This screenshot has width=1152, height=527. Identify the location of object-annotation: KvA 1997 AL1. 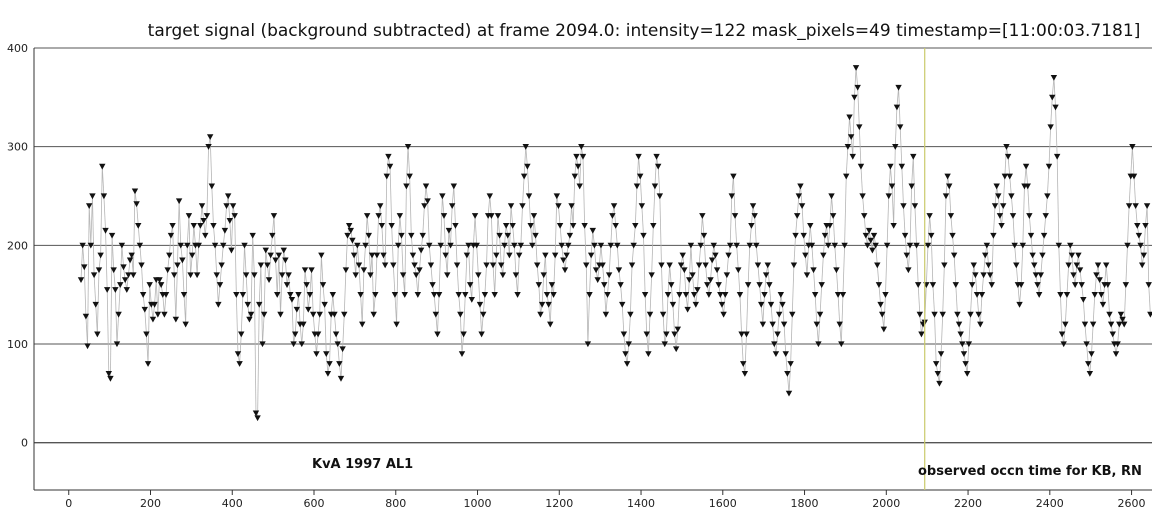
(362, 464).